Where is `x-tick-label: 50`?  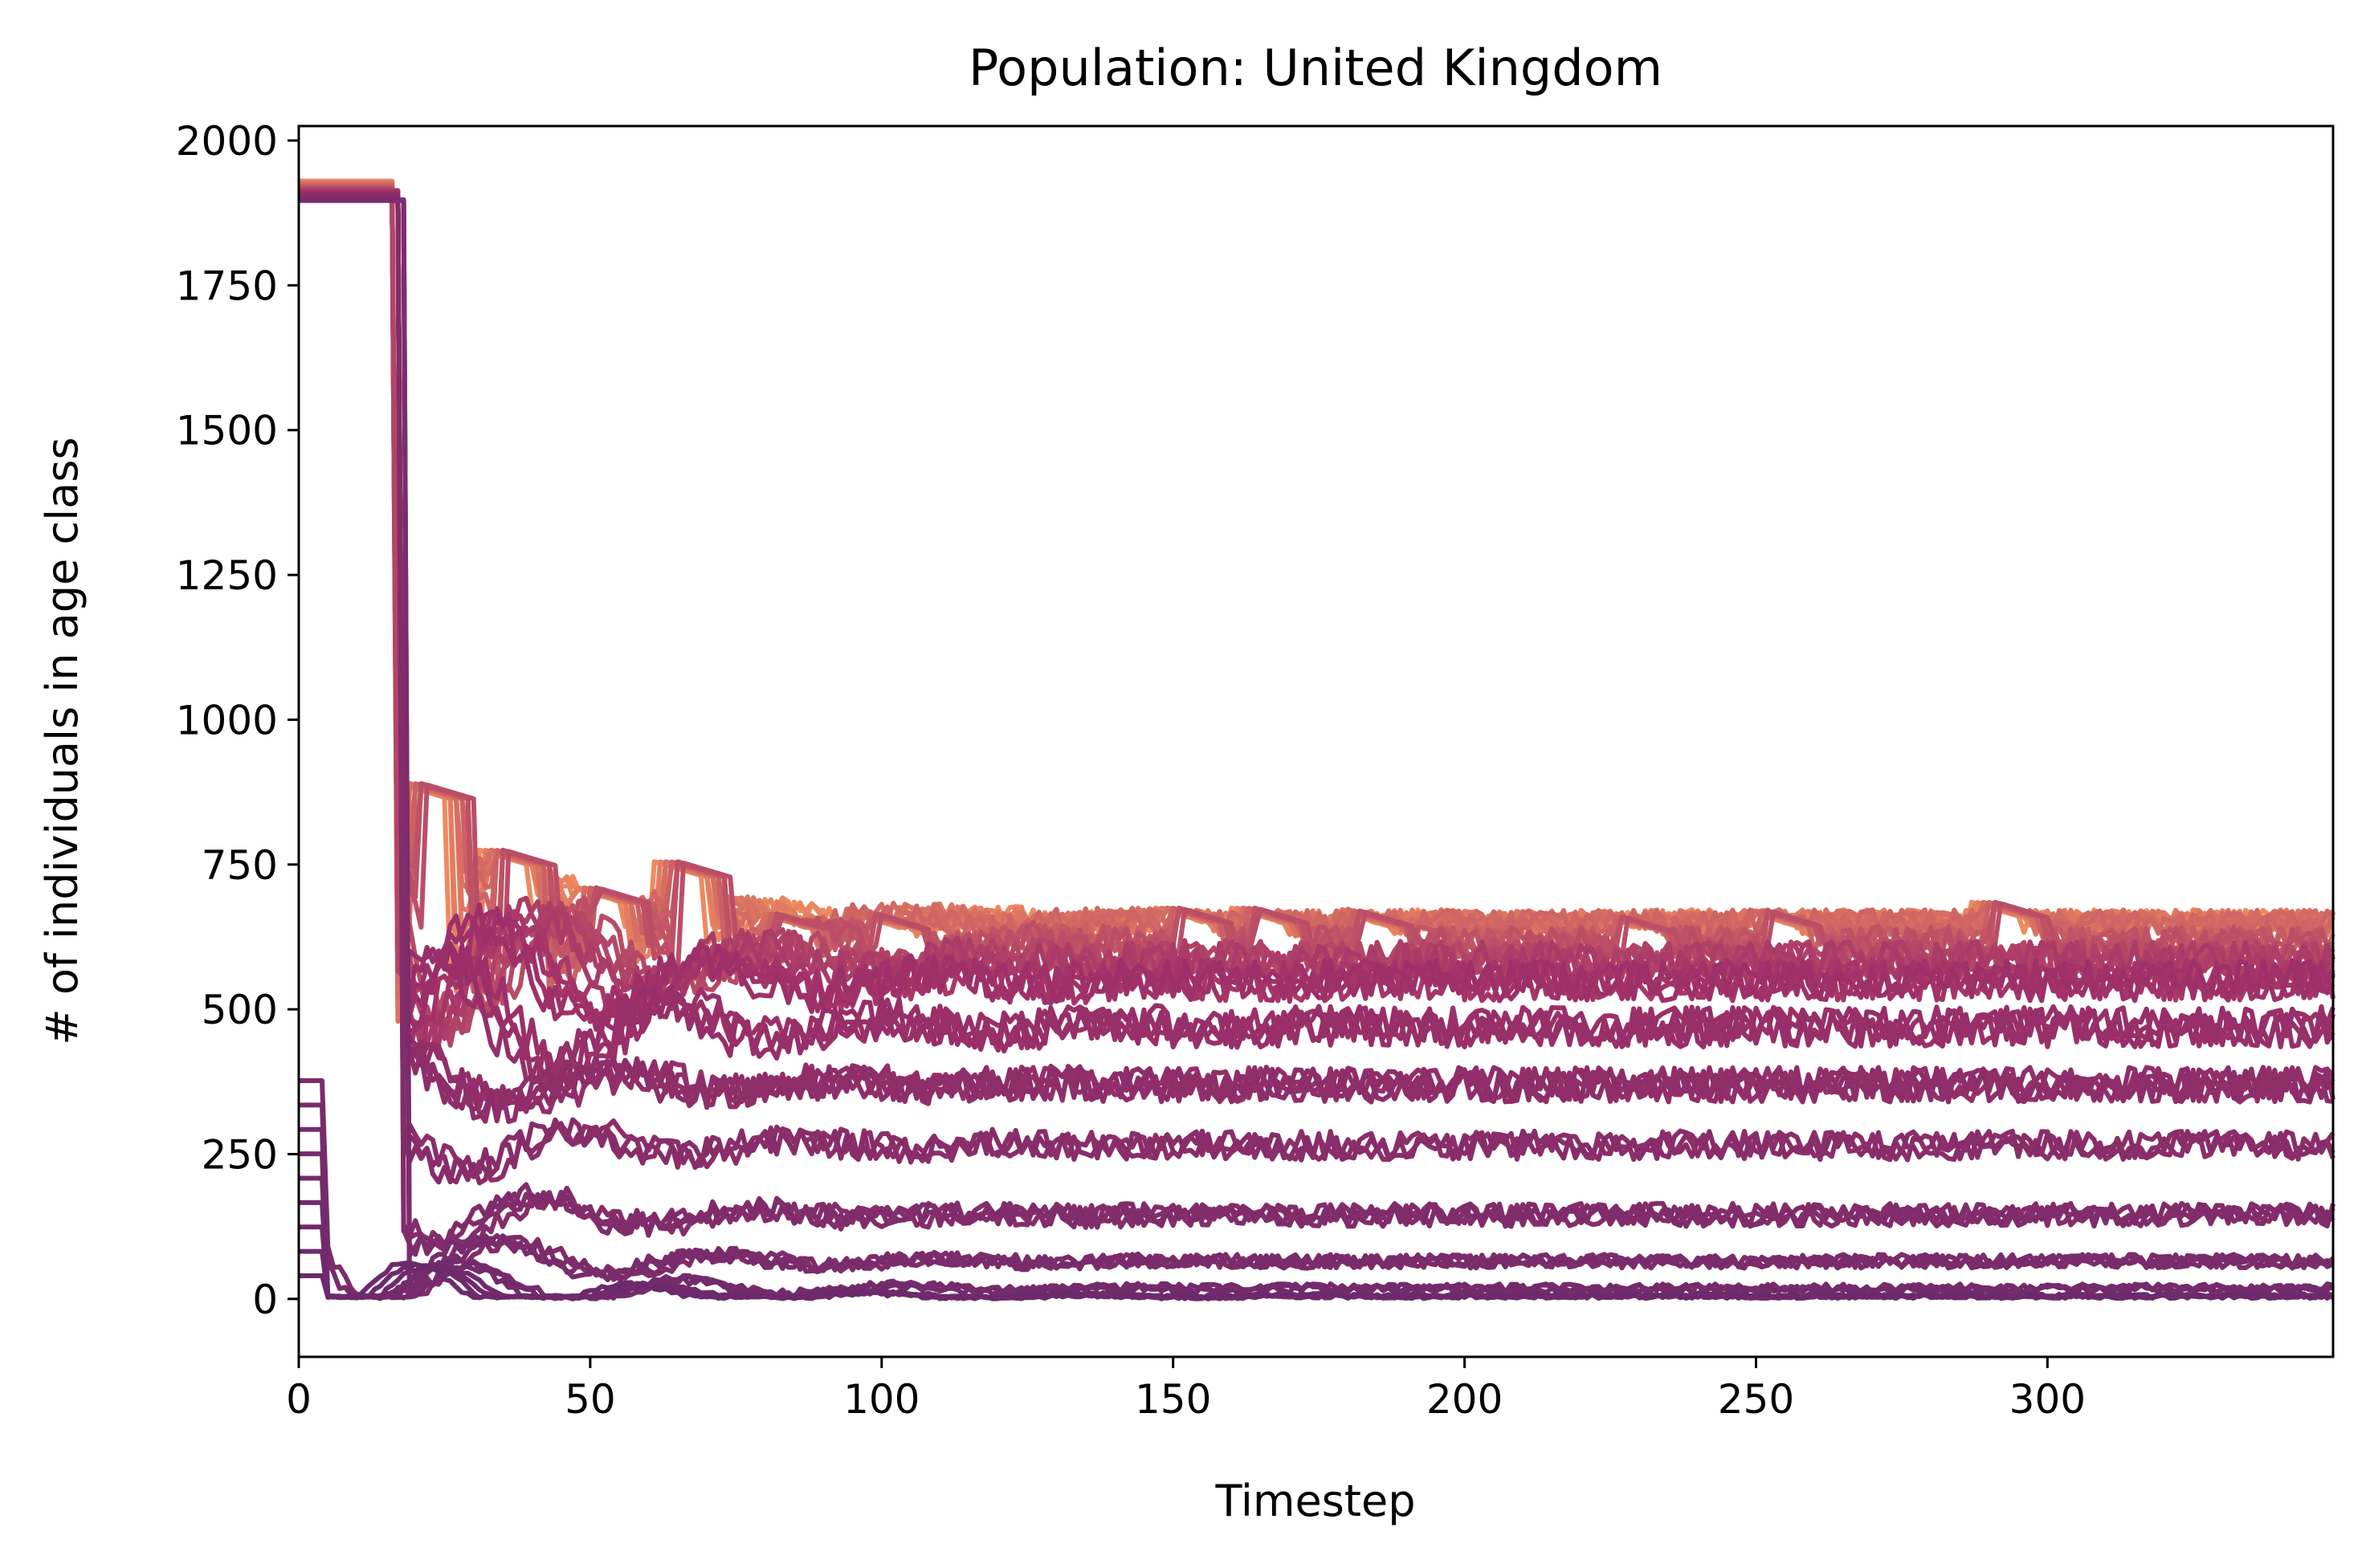 x-tick-label: 50 is located at coordinates (590, 1399).